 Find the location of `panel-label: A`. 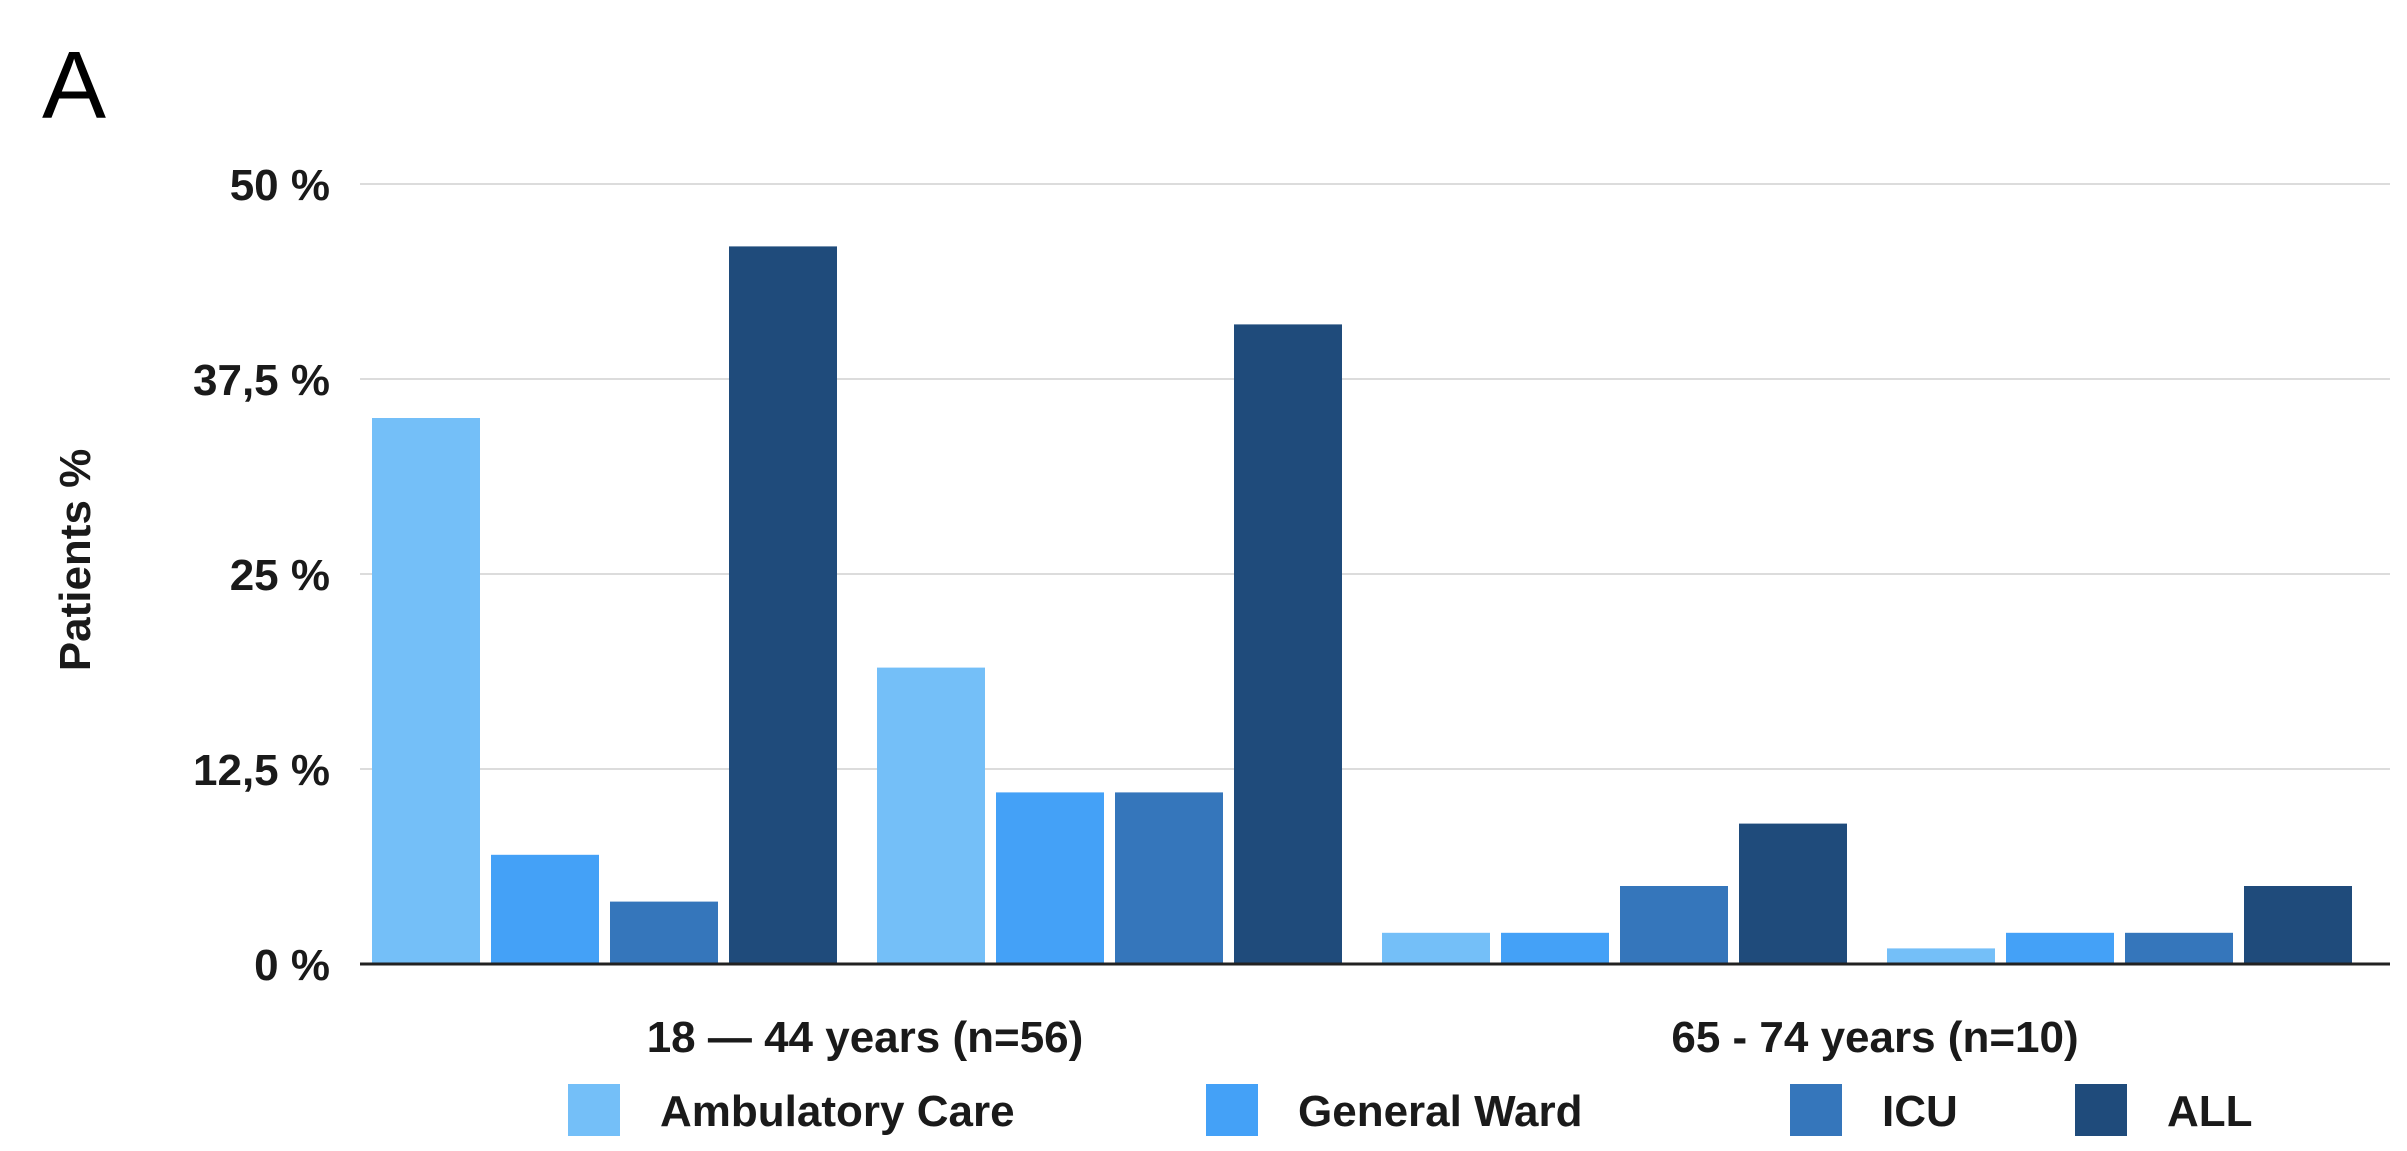

panel-label: A is located at coordinates (74, 85).